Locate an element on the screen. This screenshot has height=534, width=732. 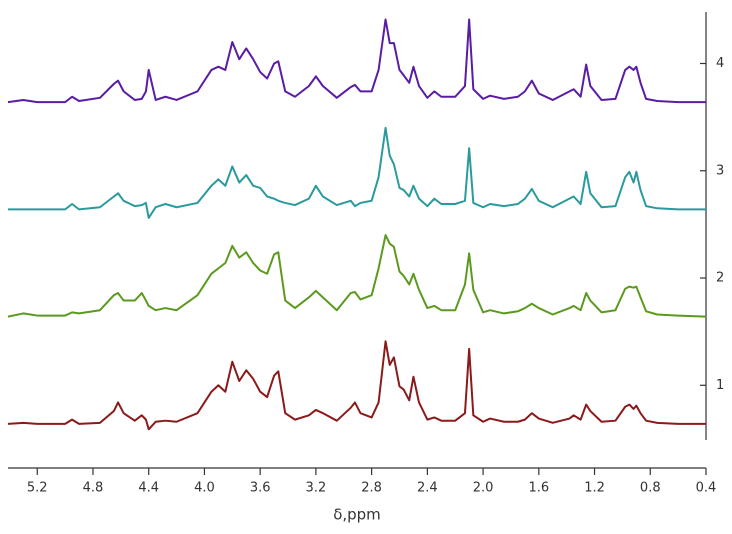
x-axis-label: δ,ppm is located at coordinates (357, 515).